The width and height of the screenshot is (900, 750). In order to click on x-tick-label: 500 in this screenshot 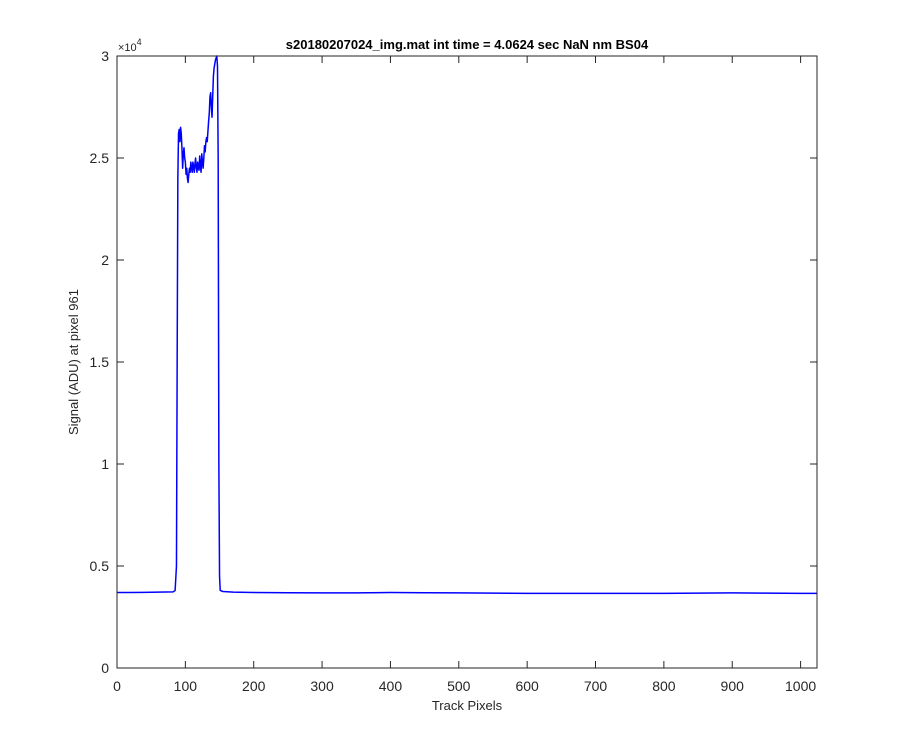, I will do `click(459, 686)`.